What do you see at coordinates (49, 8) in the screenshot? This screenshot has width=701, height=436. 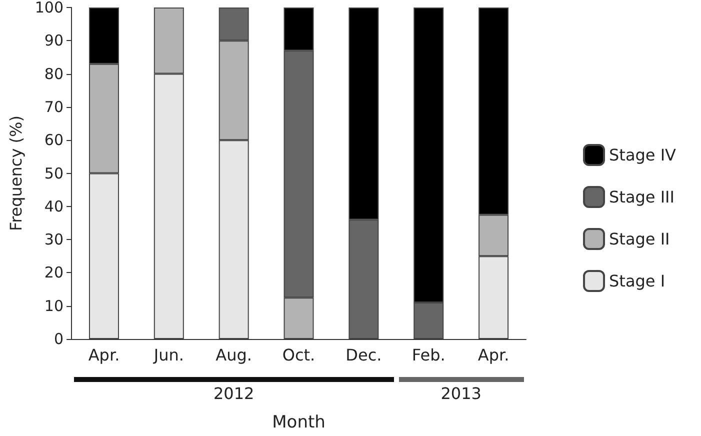 I see `y-tick-label: 100` at bounding box center [49, 8].